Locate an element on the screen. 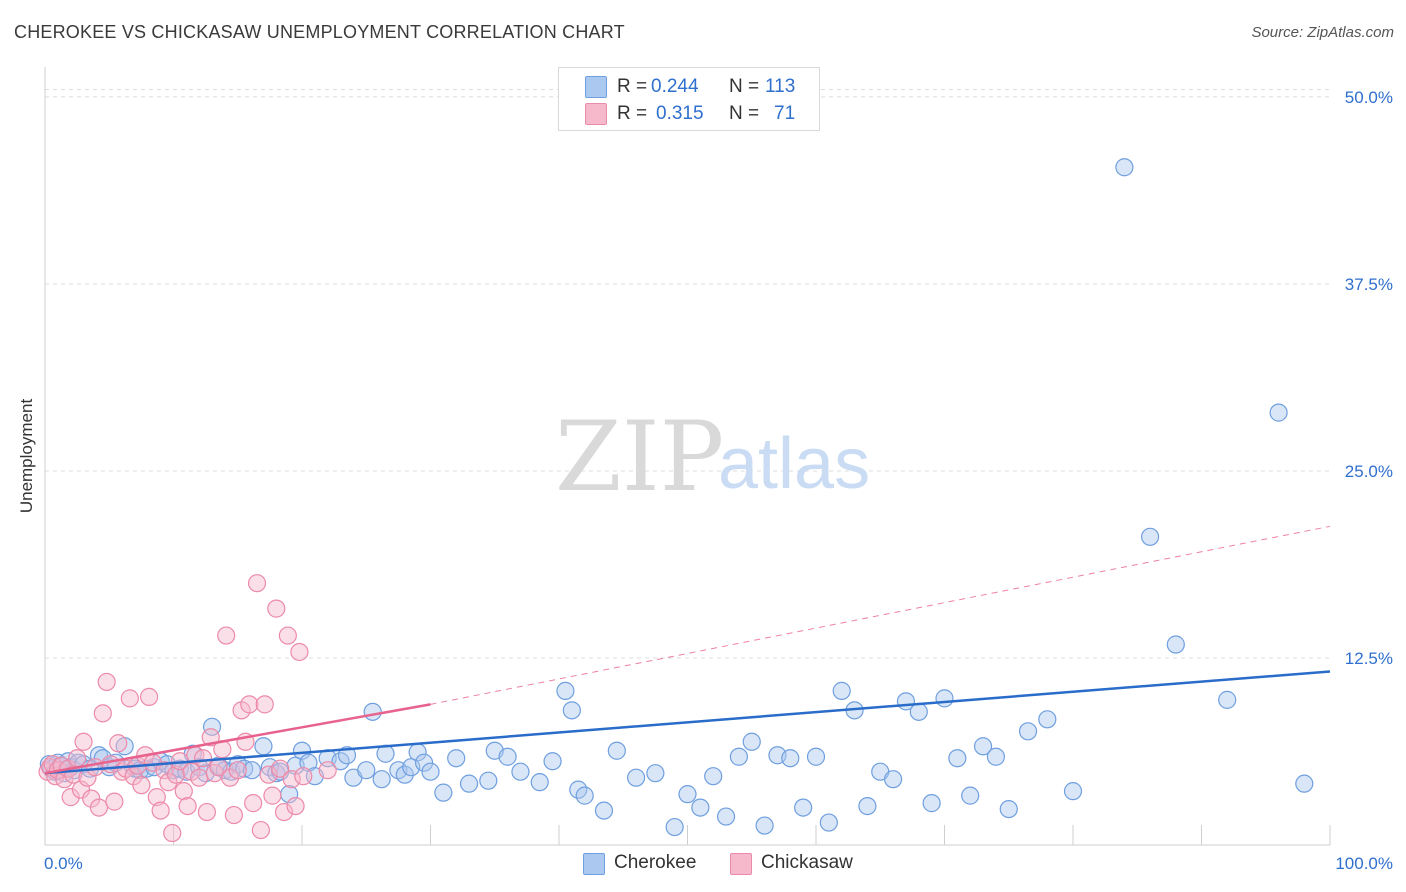  r-value: 0.315 is located at coordinates (680, 113).